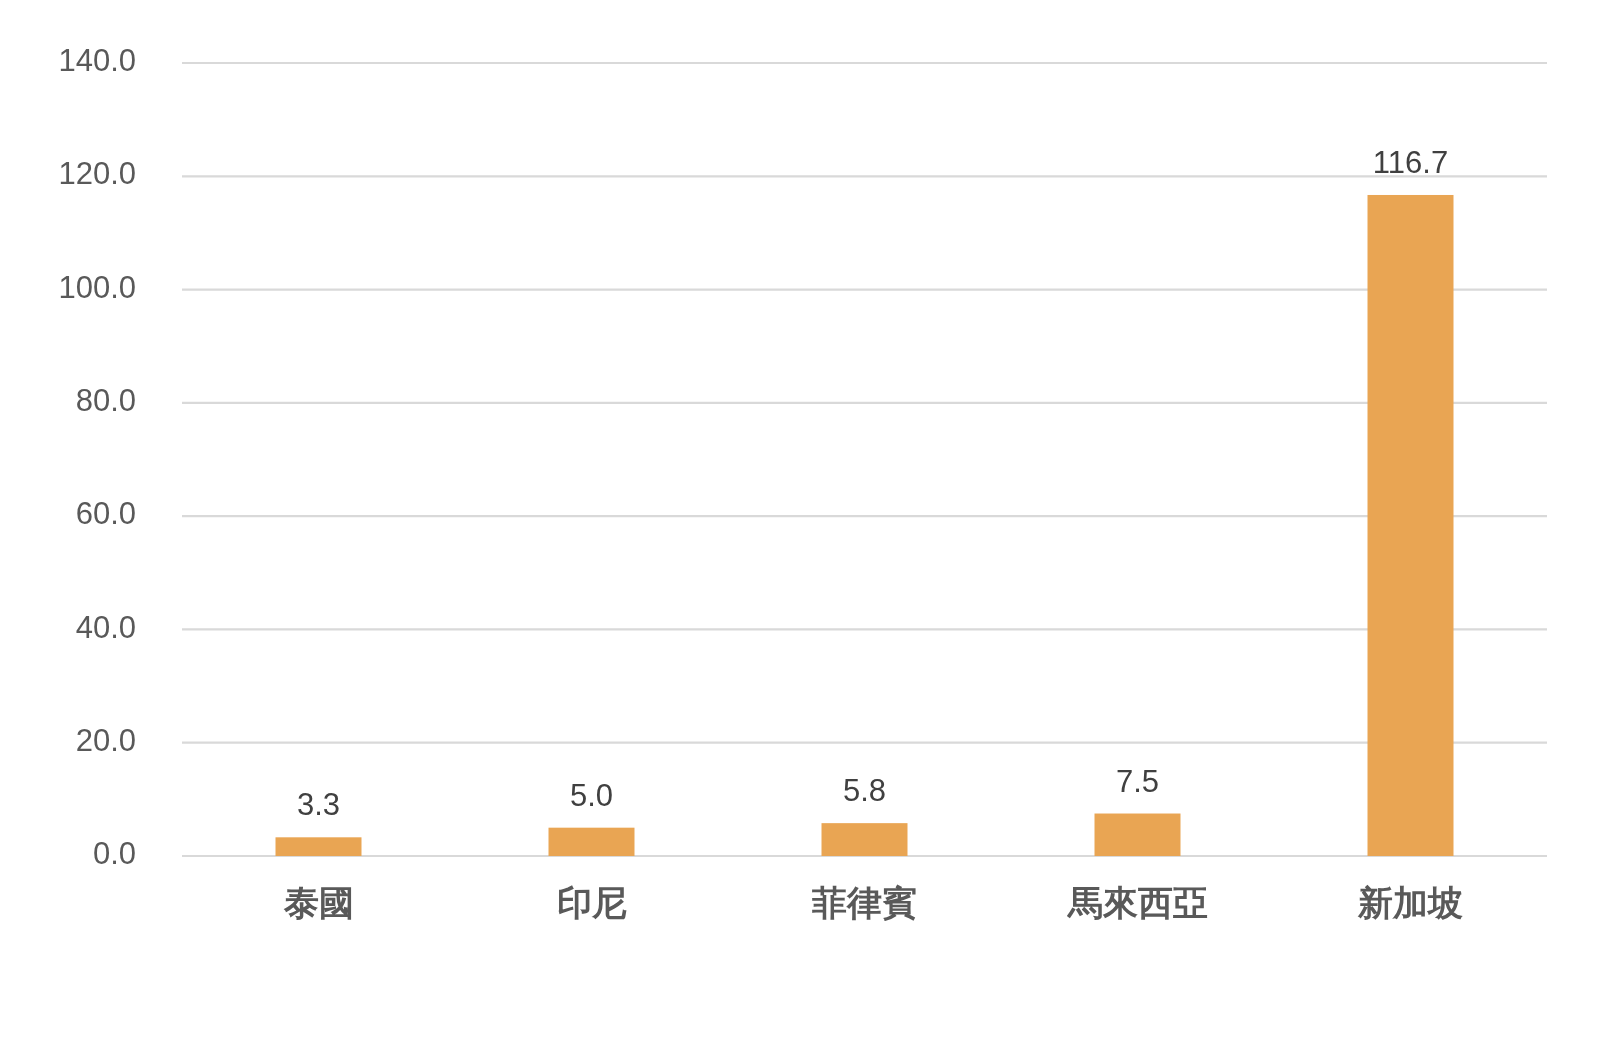 This screenshot has height=1047, width=1600. What do you see at coordinates (114, 854) in the screenshot?
I see `y-tick-label: 0.0` at bounding box center [114, 854].